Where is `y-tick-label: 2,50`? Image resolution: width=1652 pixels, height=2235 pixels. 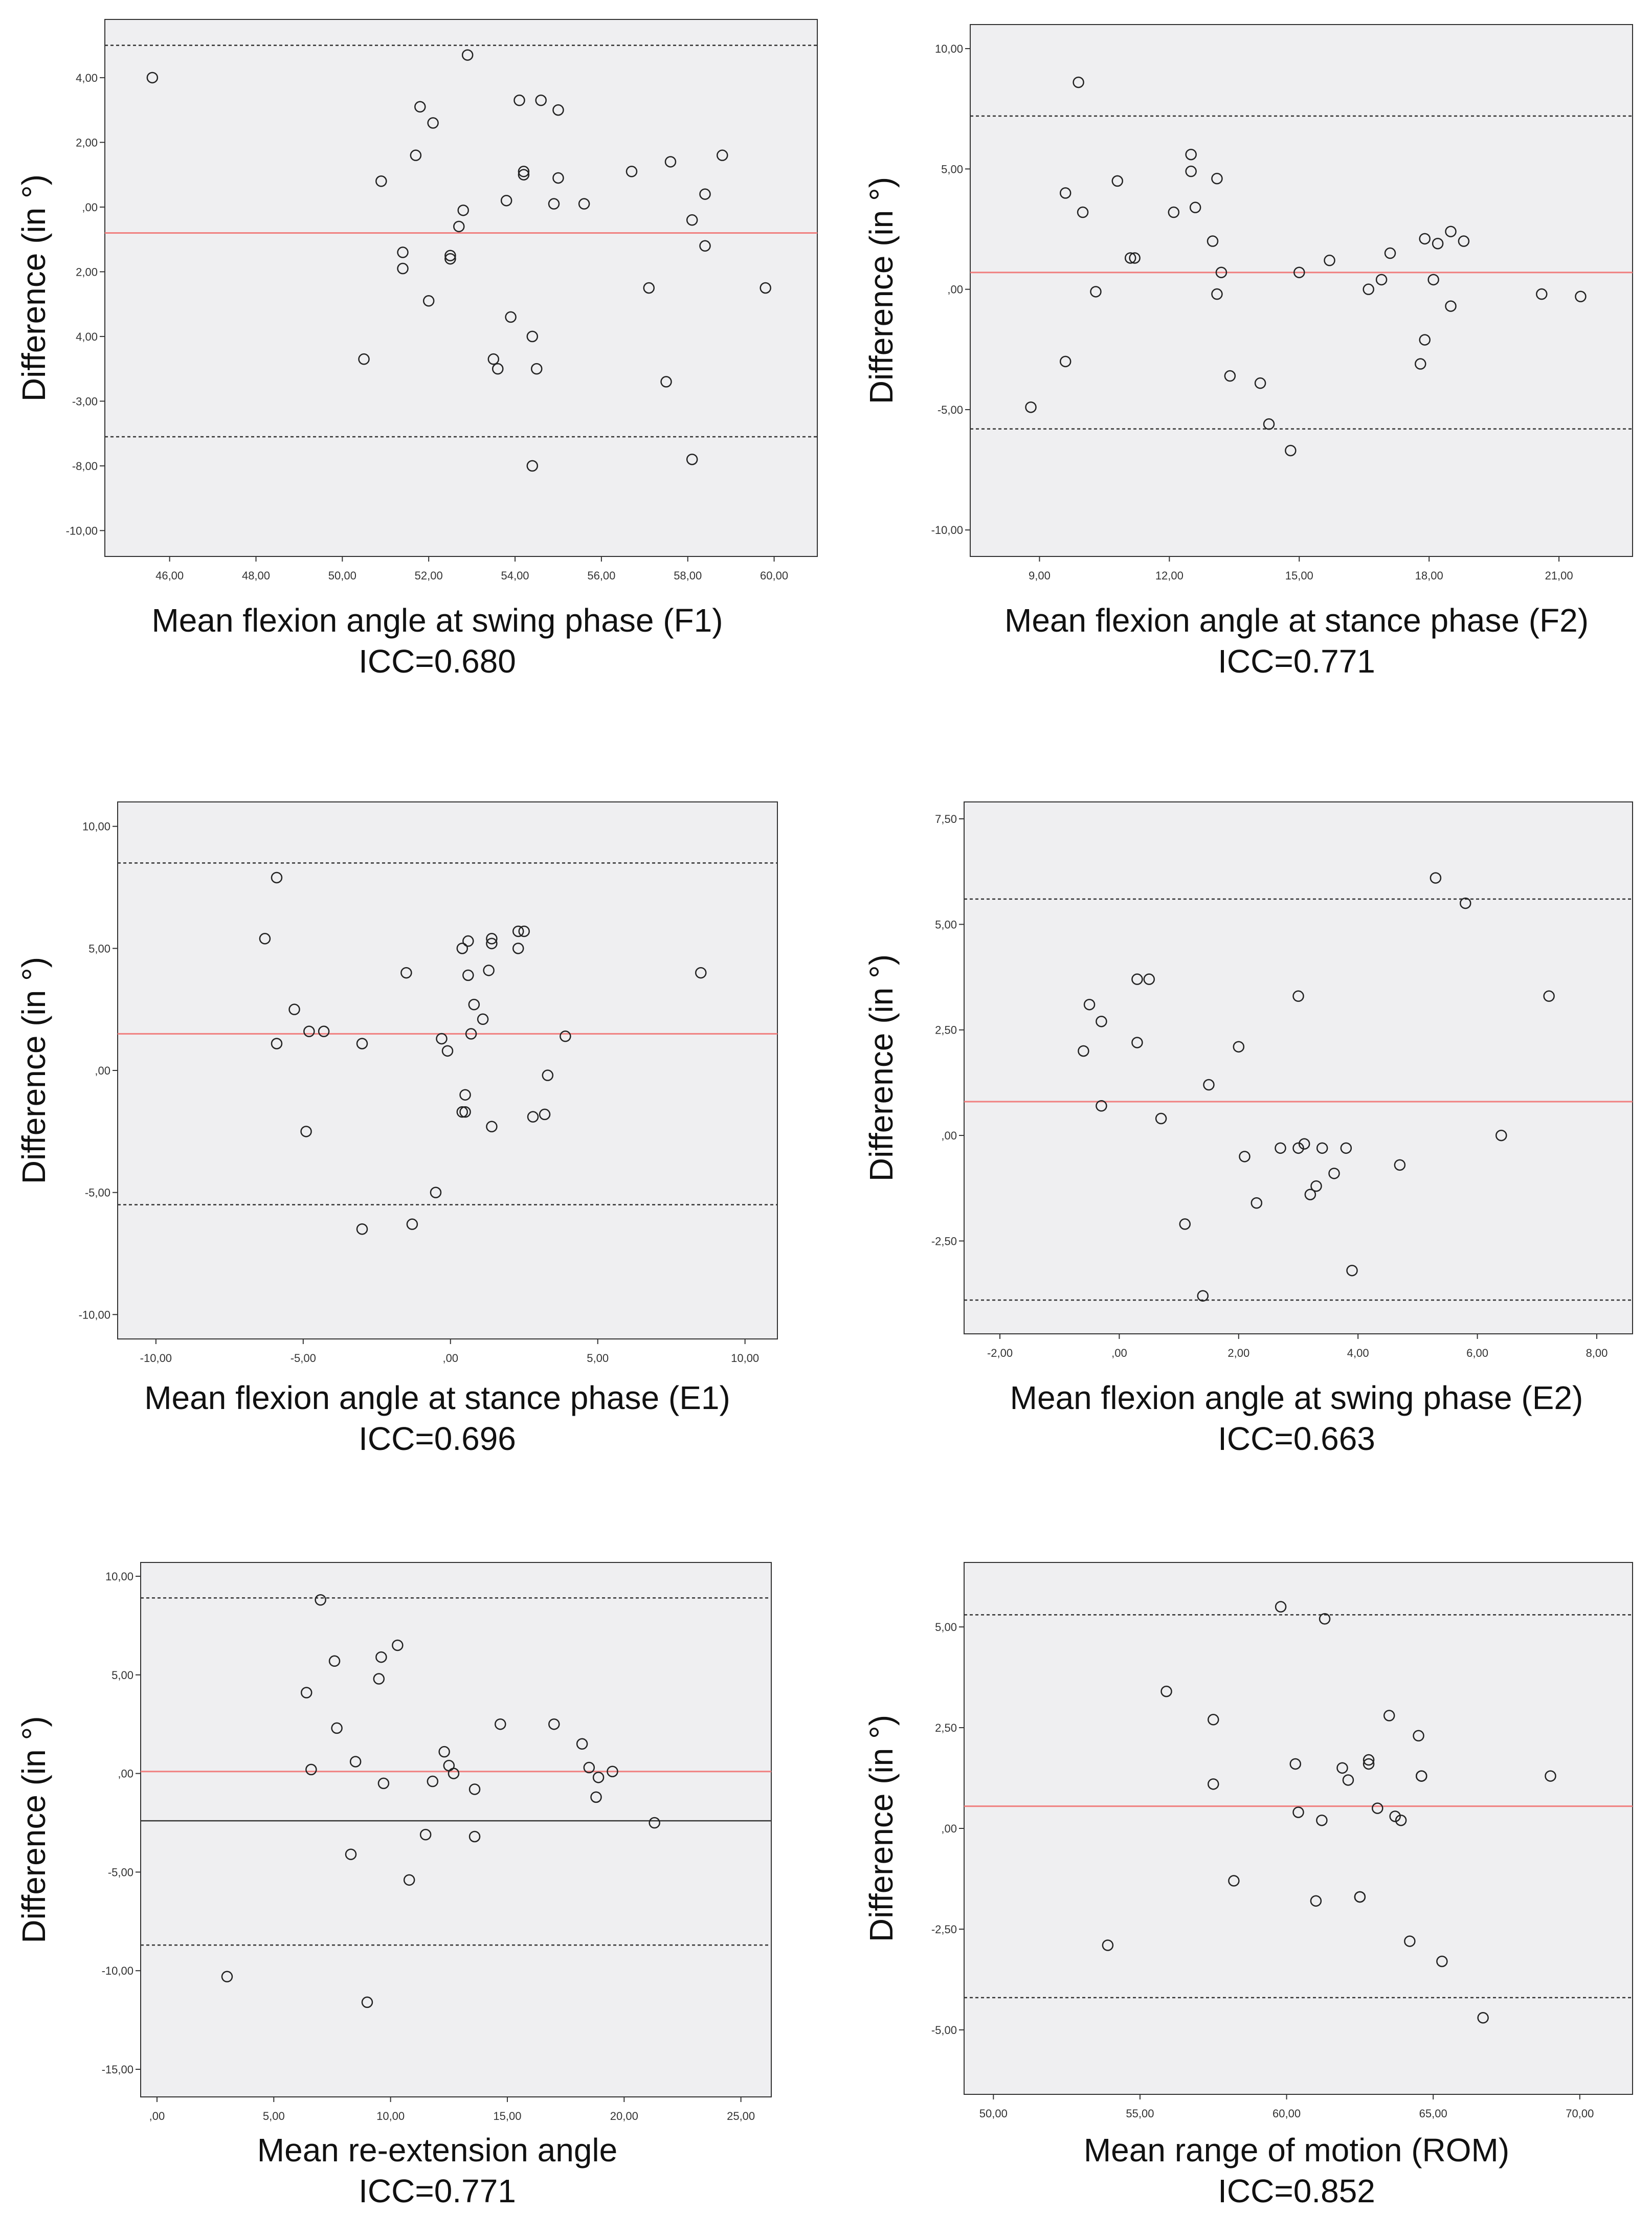
y-tick-label: 2,50 is located at coordinates (946, 1030).